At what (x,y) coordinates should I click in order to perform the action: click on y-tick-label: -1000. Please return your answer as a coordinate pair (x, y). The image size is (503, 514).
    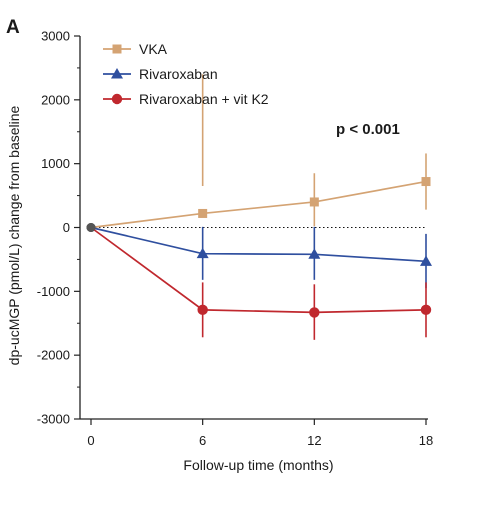
    Looking at the image, I should click on (53, 291).